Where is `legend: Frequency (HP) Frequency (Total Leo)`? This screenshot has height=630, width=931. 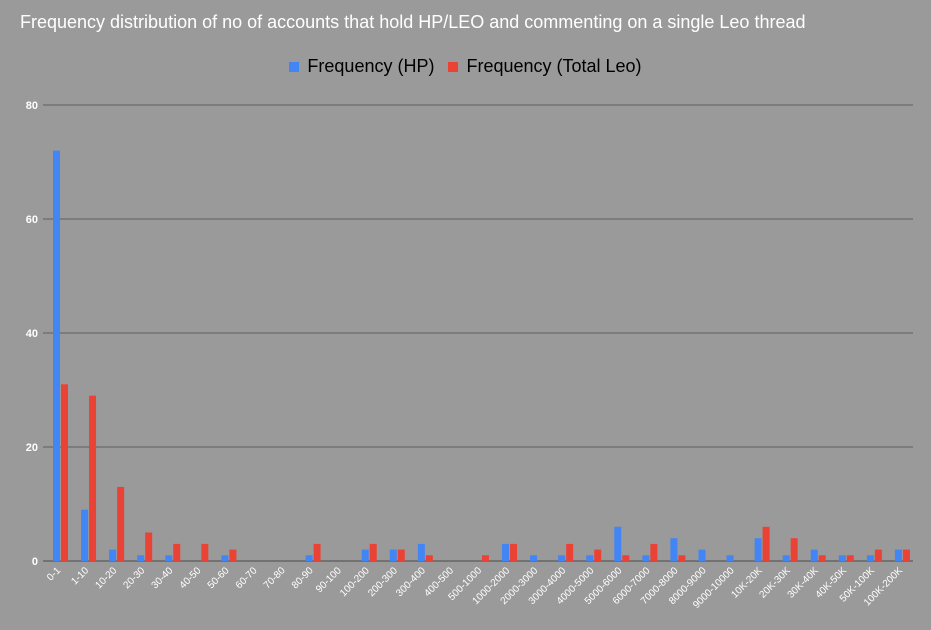
legend: Frequency (HP) Frequency (Total Leo) is located at coordinates (465, 66).